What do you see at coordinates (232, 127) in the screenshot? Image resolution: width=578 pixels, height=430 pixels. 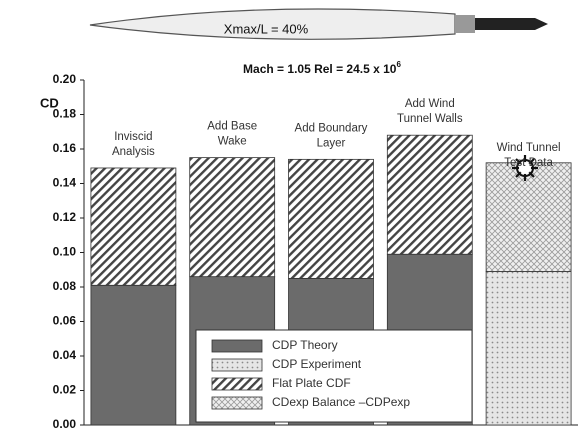 I see `category-label: Add Base` at bounding box center [232, 127].